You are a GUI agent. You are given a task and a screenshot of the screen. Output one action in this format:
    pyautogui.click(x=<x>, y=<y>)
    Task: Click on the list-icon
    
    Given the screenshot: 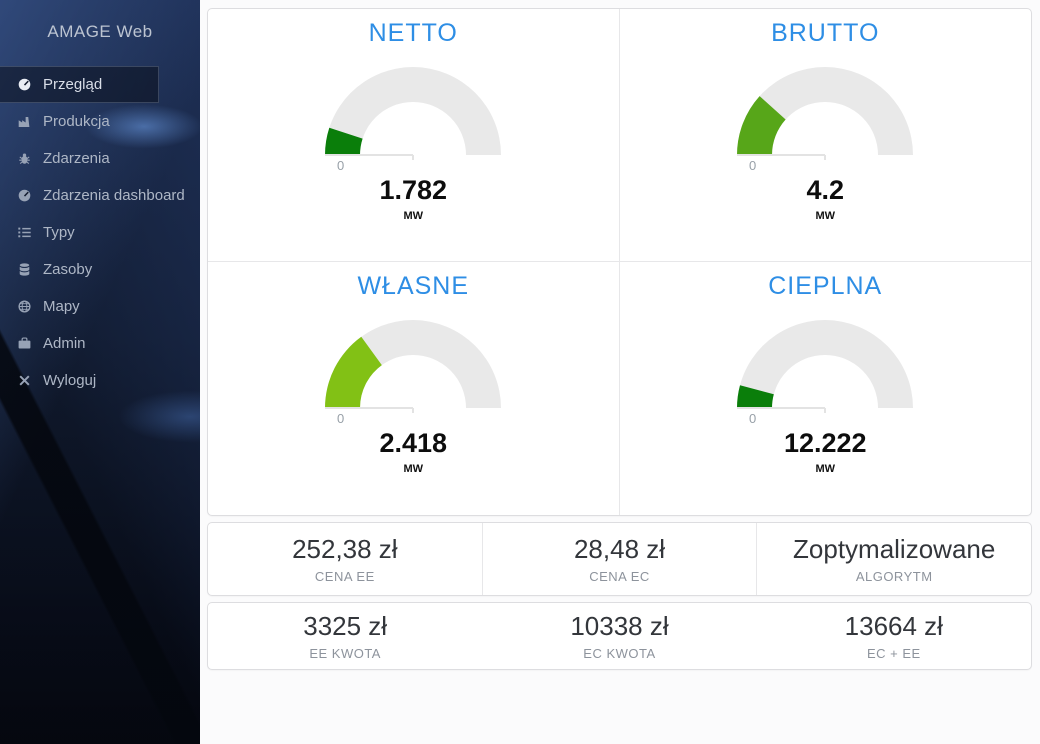 What is the action you would take?
    pyautogui.click(x=24, y=232)
    